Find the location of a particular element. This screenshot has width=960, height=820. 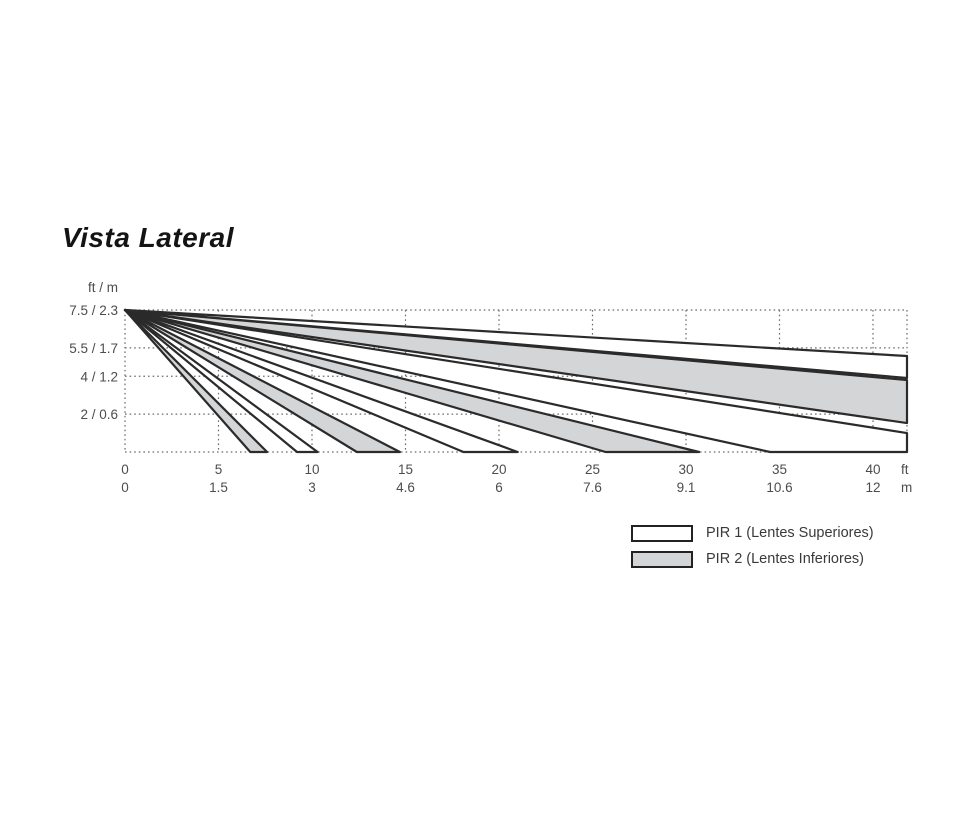

legend-item-pir1: PIR 1 (Lentes Superiores) is located at coordinates (752, 533).